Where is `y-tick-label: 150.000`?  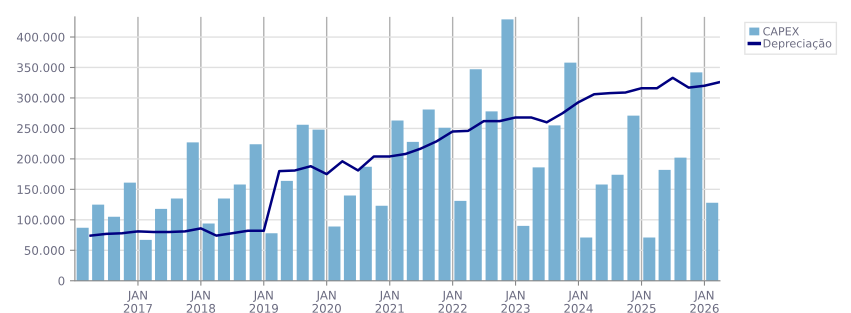 y-tick-label: 150.000 is located at coordinates (41, 189).